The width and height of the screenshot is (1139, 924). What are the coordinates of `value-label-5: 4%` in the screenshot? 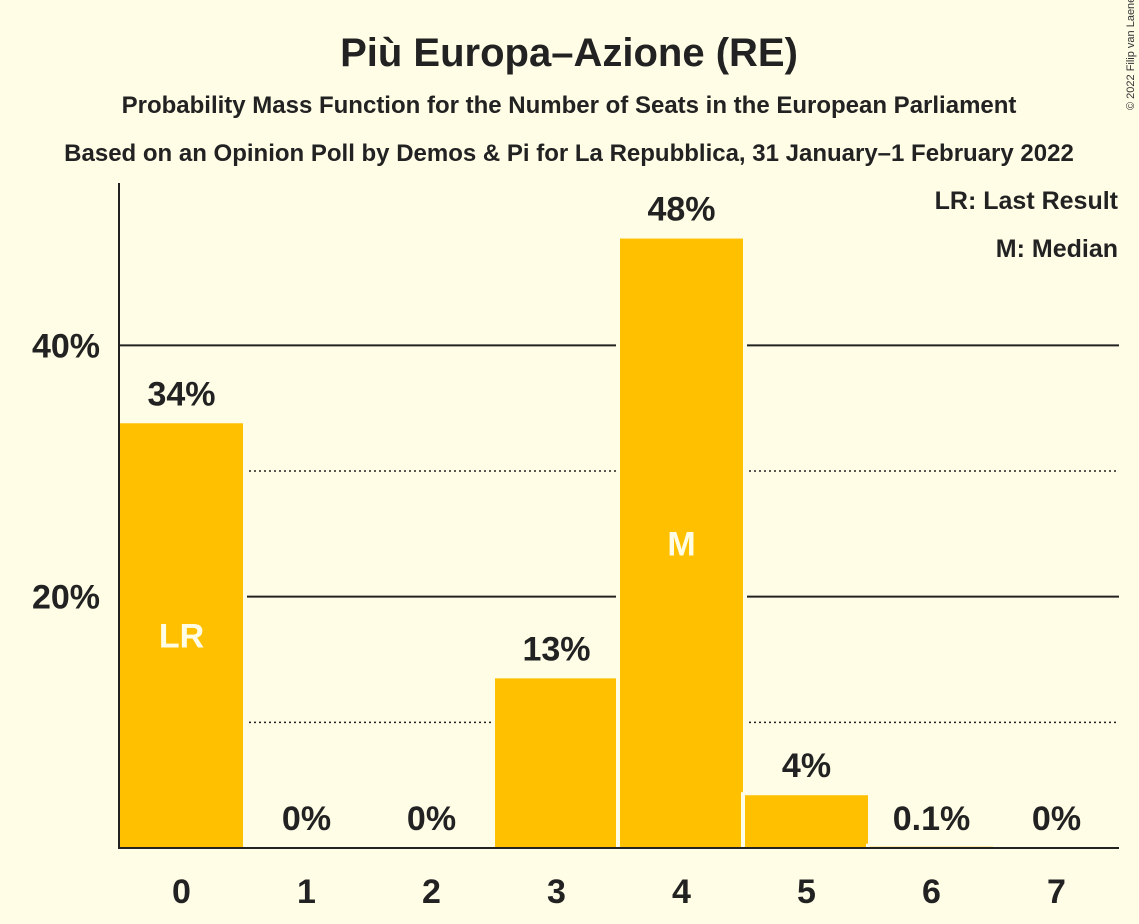 It's located at (806, 766).